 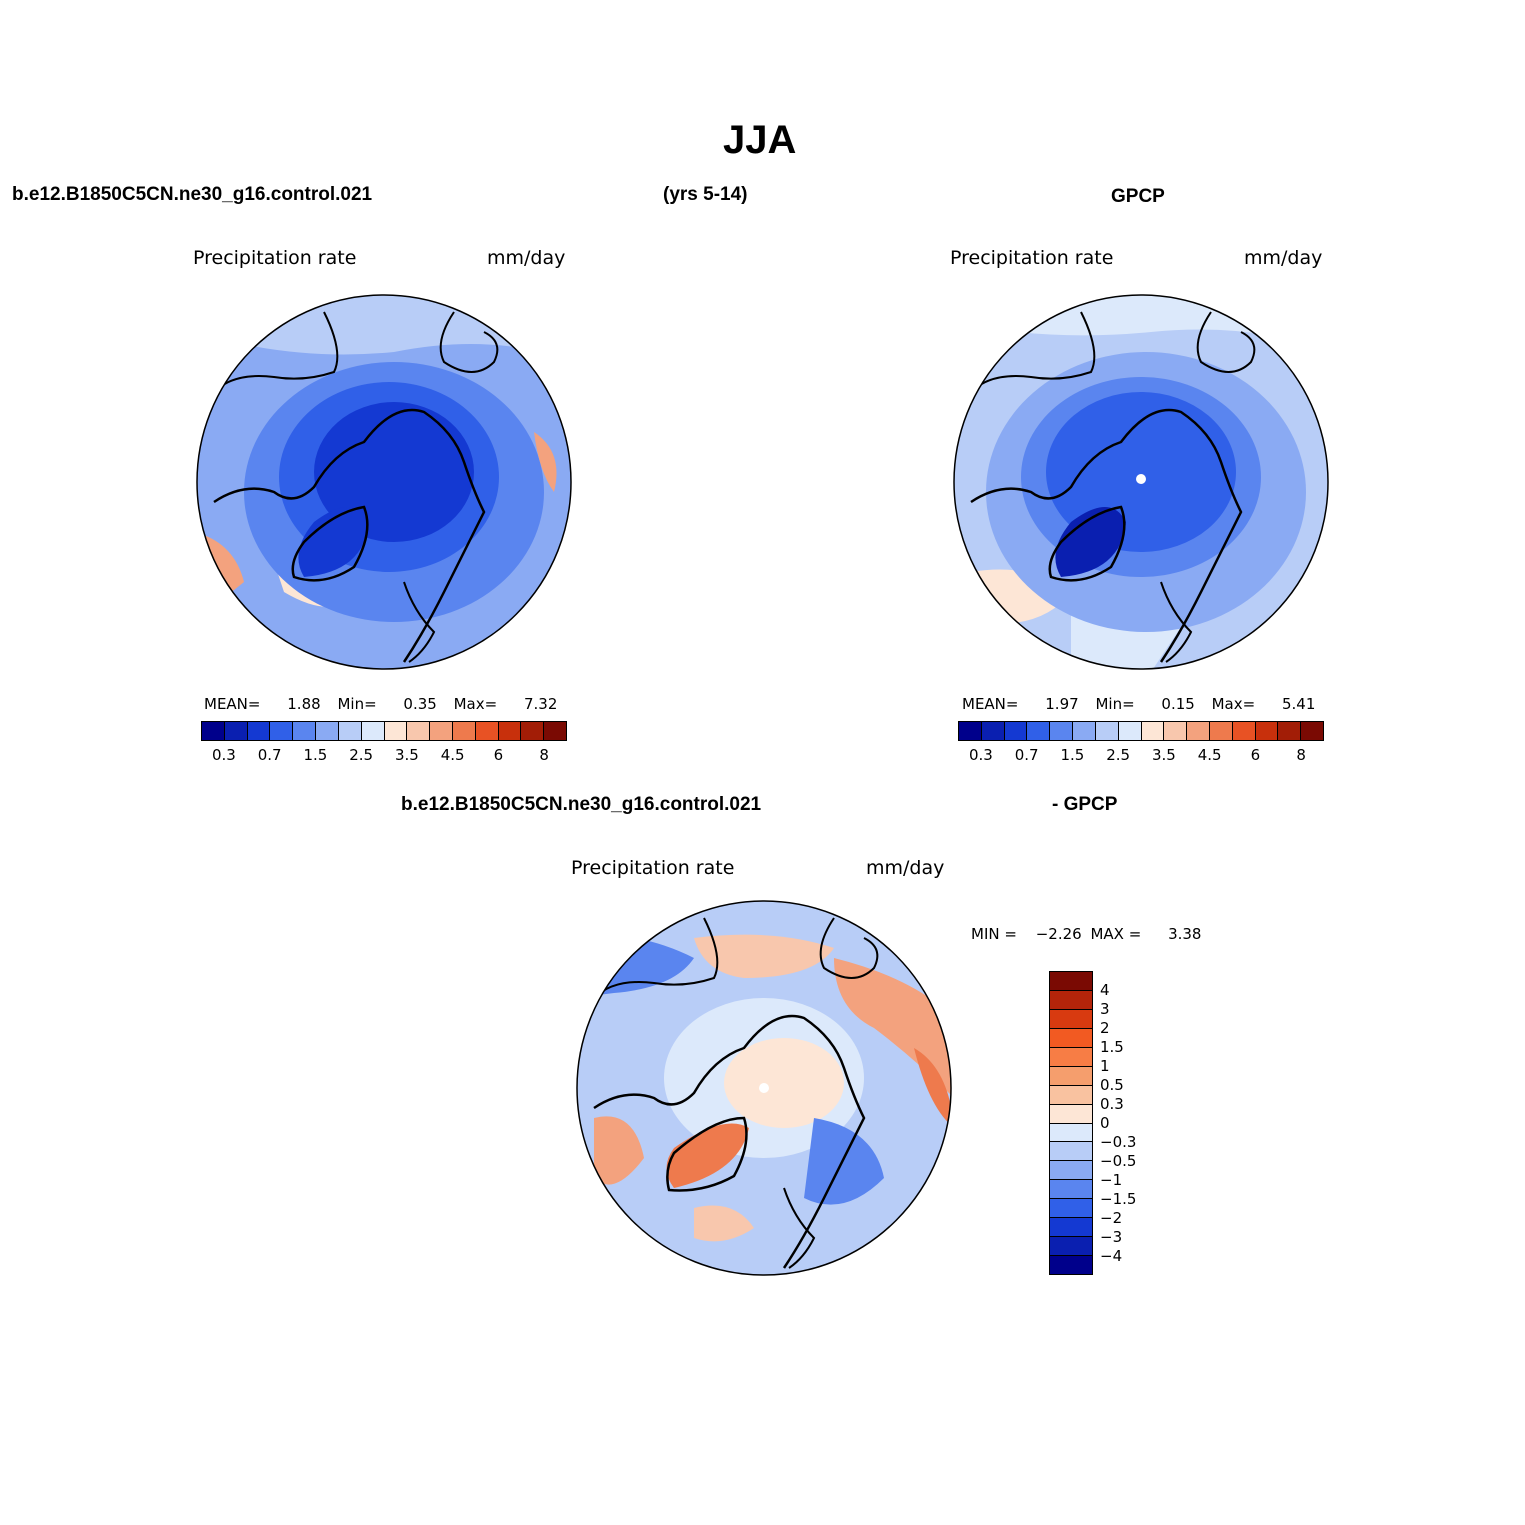 What do you see at coordinates (394, 472) in the screenshot?
I see `map-blob-deep` at bounding box center [394, 472].